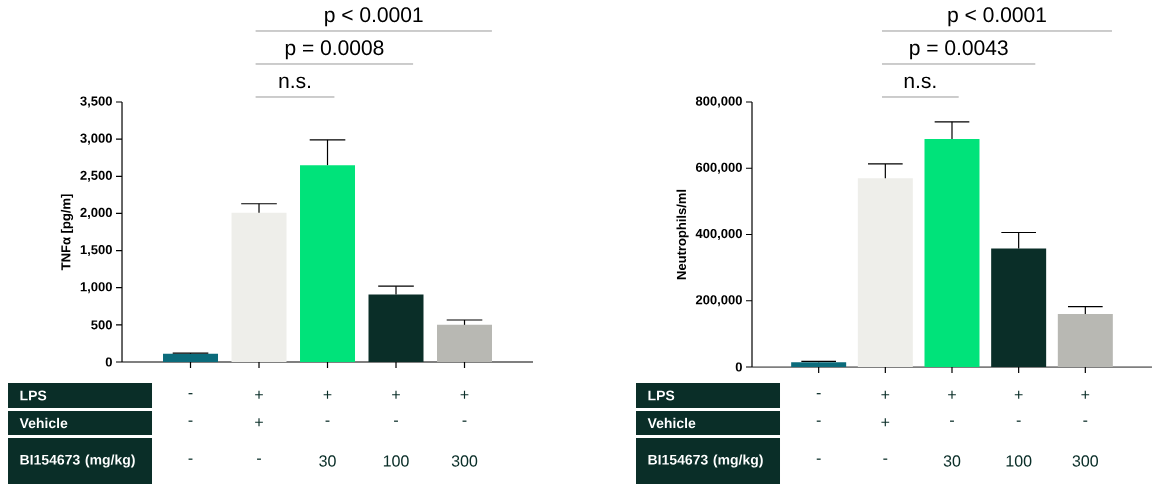  Describe the element at coordinates (96, 176) in the screenshot. I see `y-tick-label: 2,500` at that location.